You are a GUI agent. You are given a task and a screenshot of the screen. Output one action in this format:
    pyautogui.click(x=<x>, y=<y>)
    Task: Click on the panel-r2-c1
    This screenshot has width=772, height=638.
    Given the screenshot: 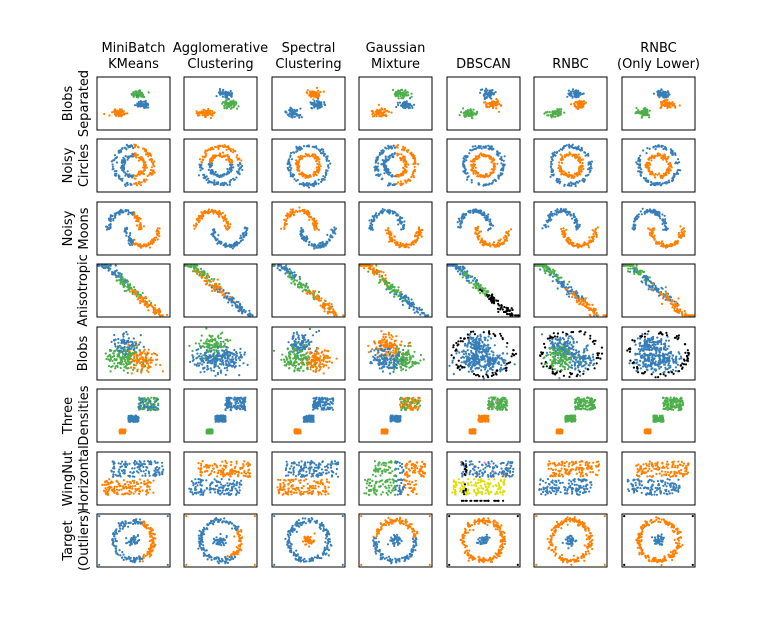 What is the action you would take?
    pyautogui.click(x=220, y=228)
    